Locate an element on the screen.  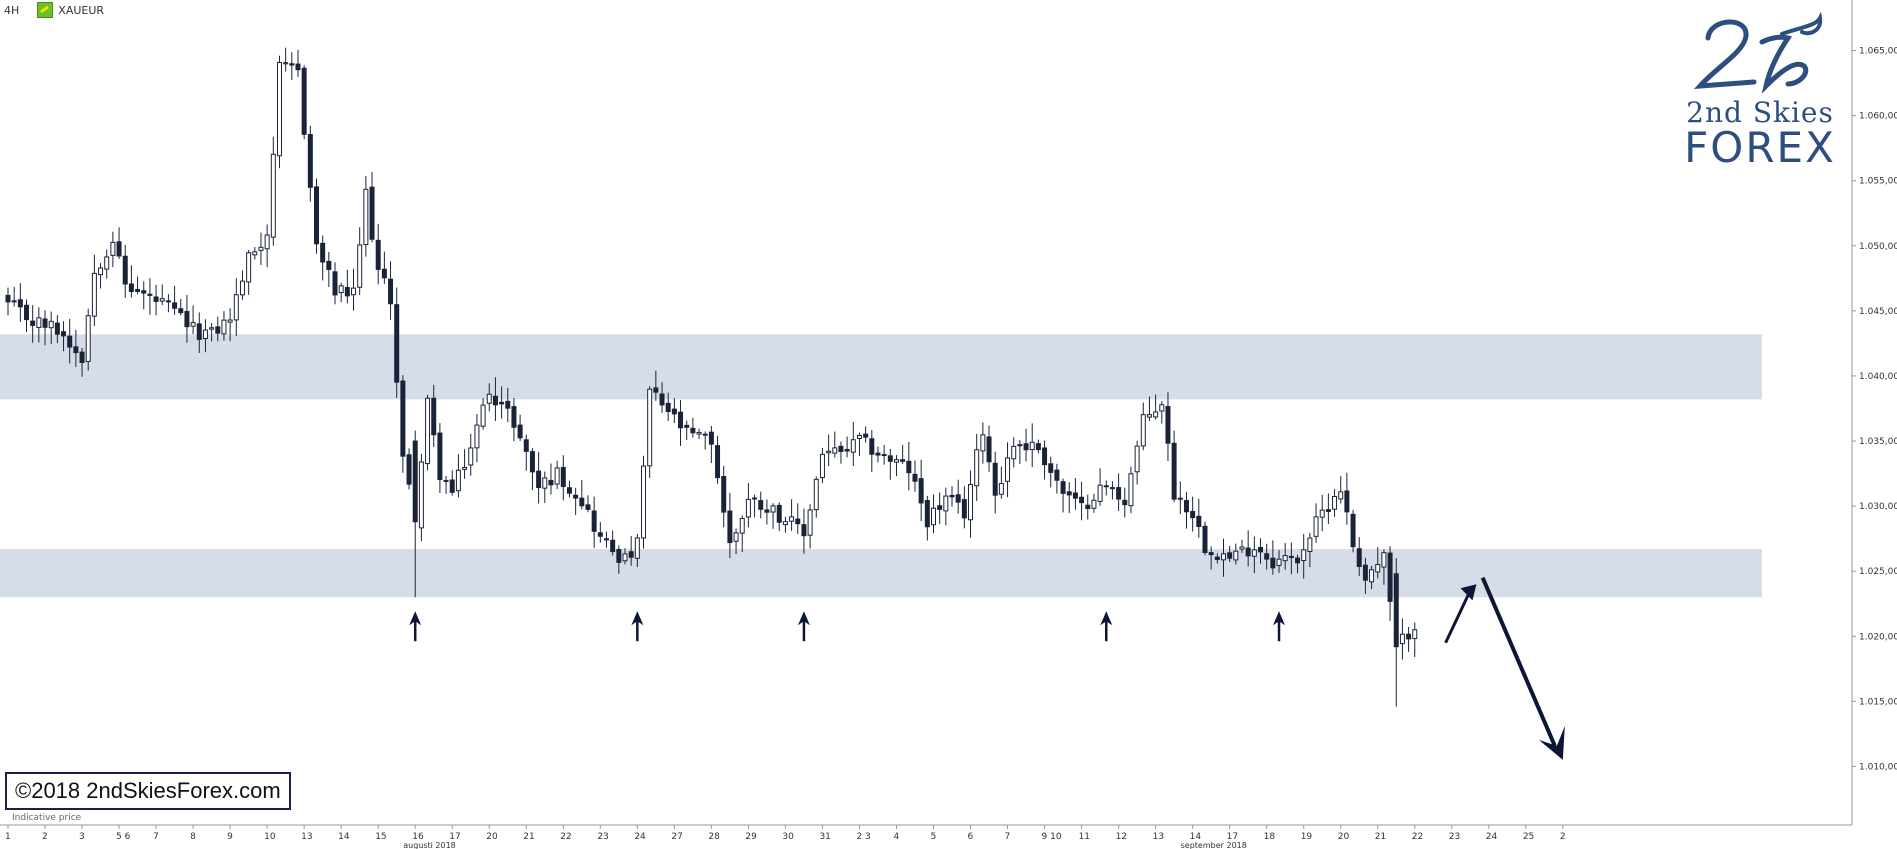
x-tick-label: 20 is located at coordinates (492, 837).